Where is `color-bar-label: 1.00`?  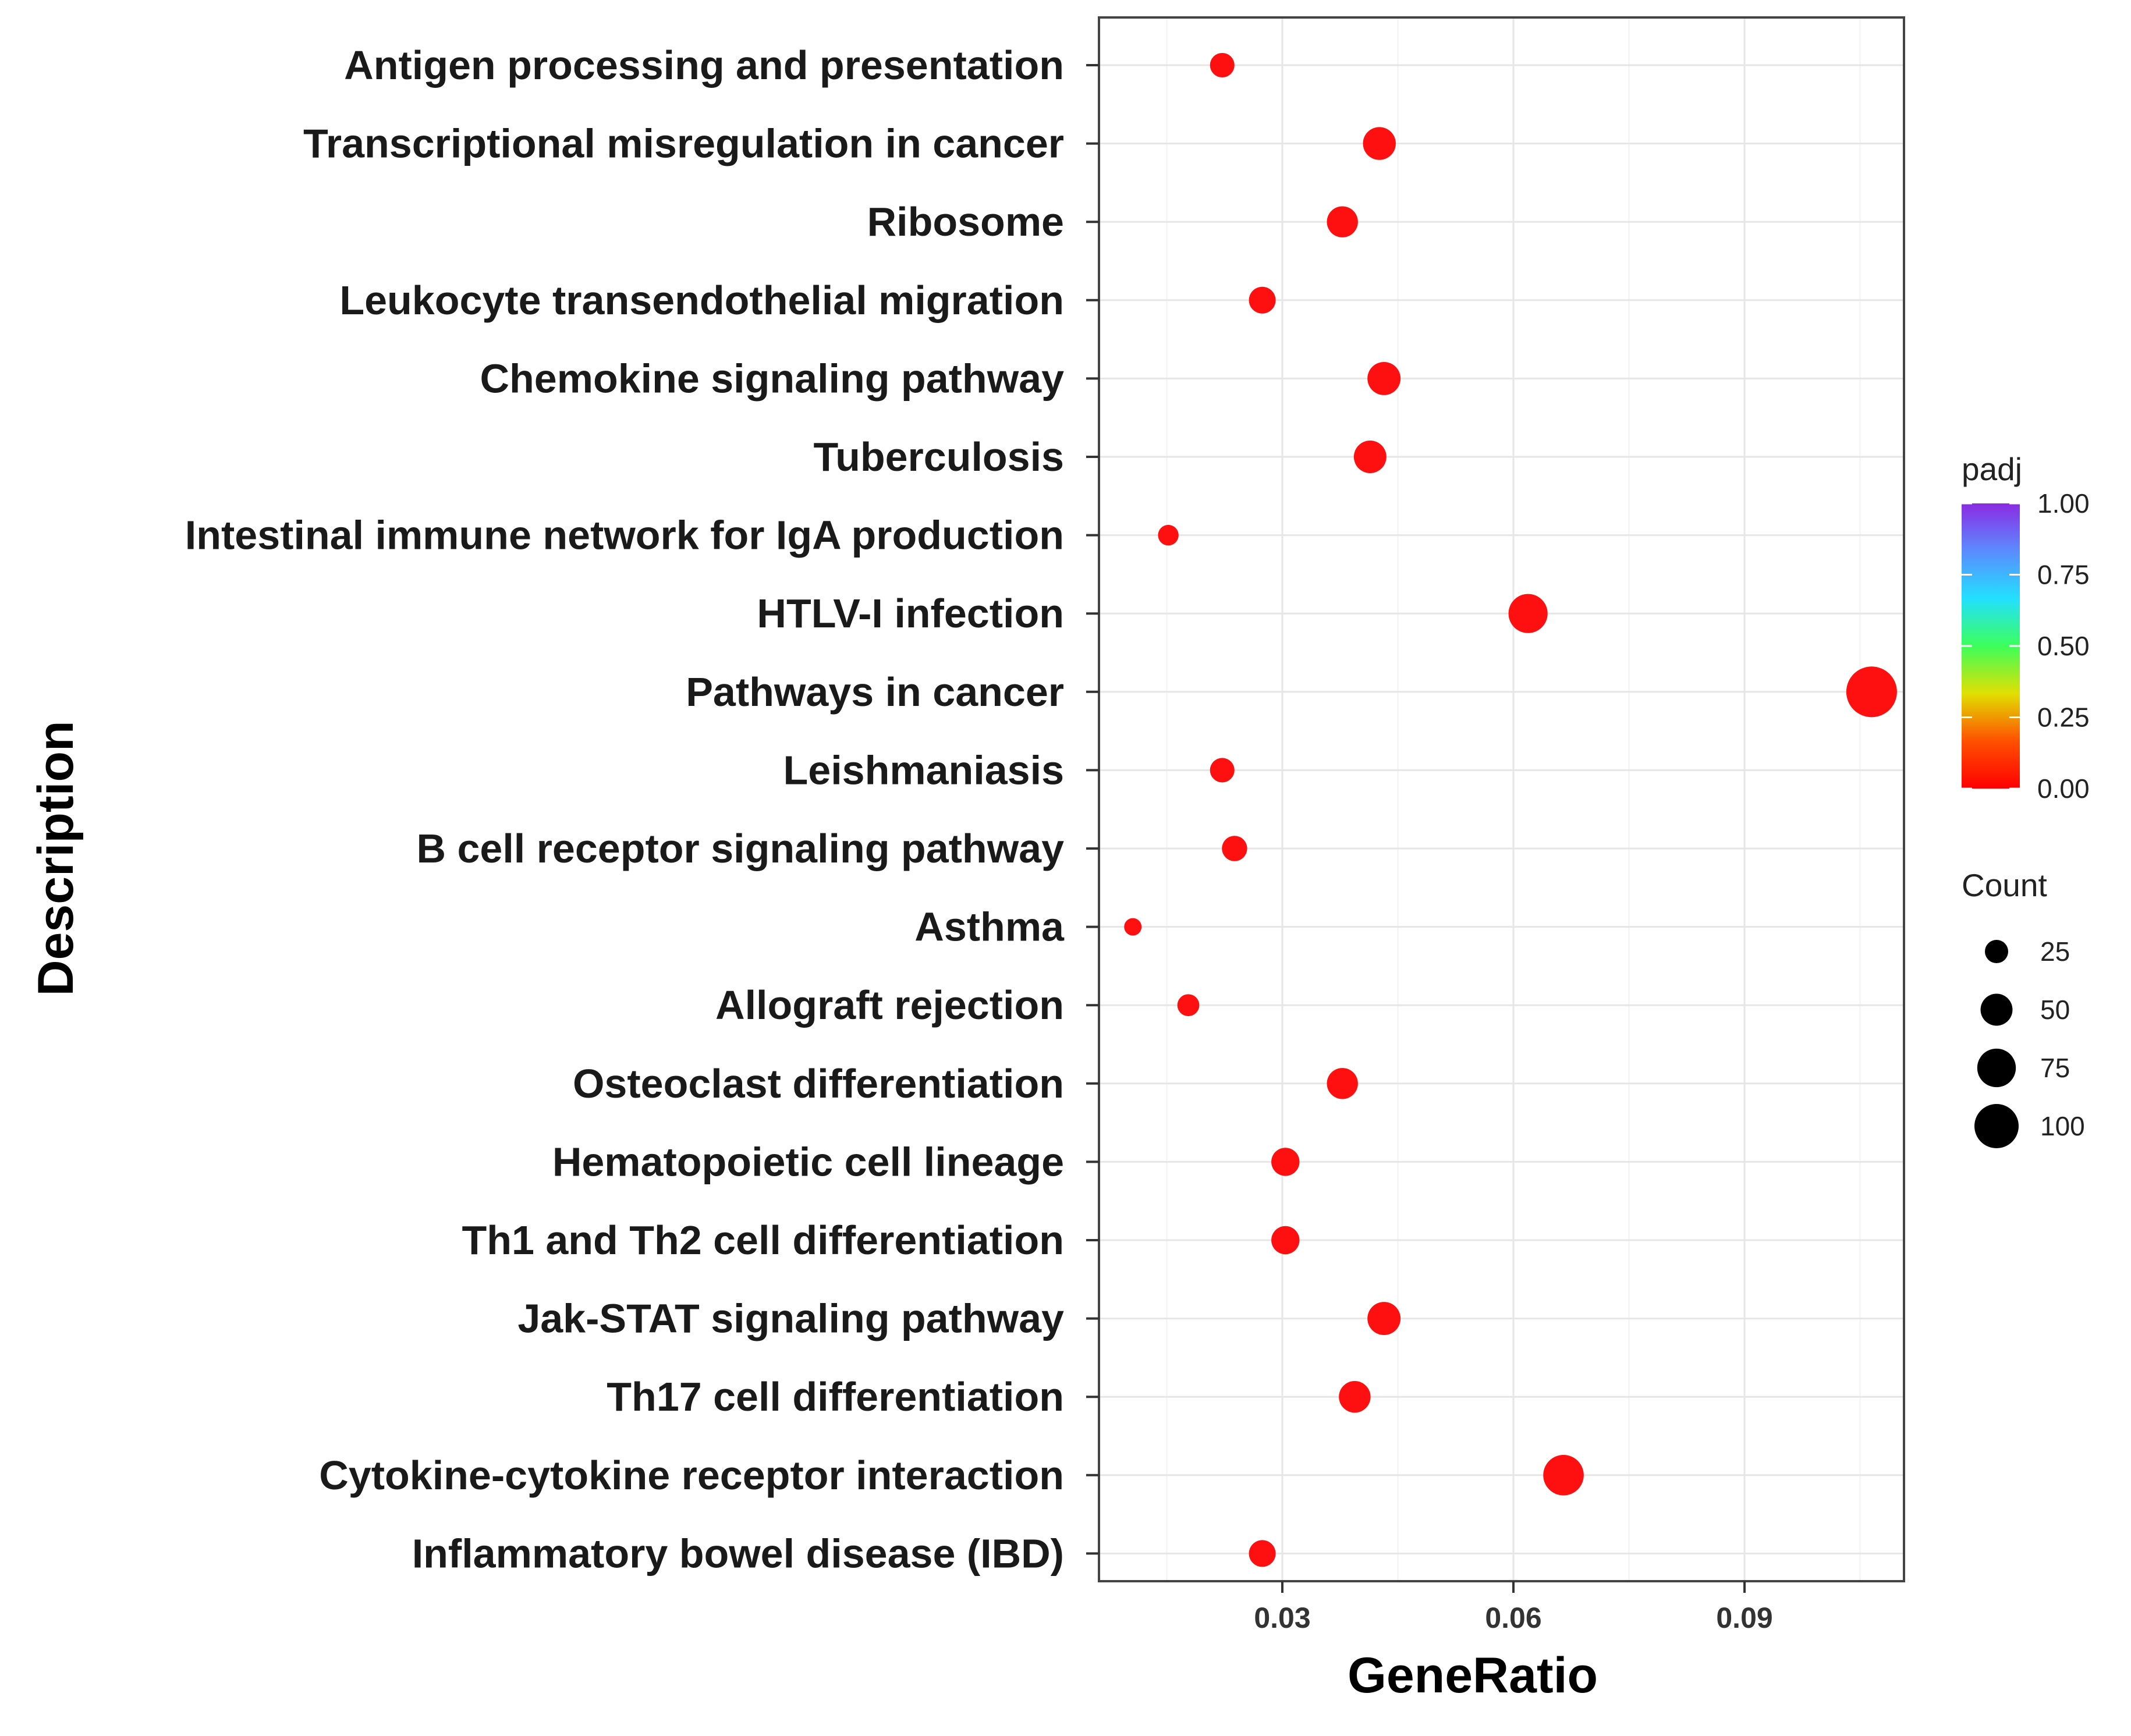
color-bar-label: 1.00 is located at coordinates (2063, 503).